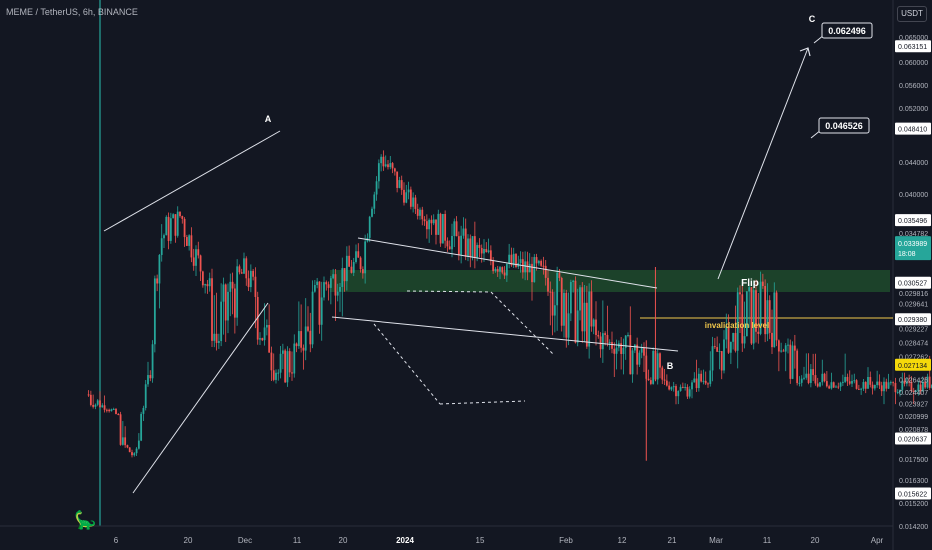  What do you see at coordinates (297, 540) in the screenshot?
I see `time-tick-label: 11` at bounding box center [297, 540].